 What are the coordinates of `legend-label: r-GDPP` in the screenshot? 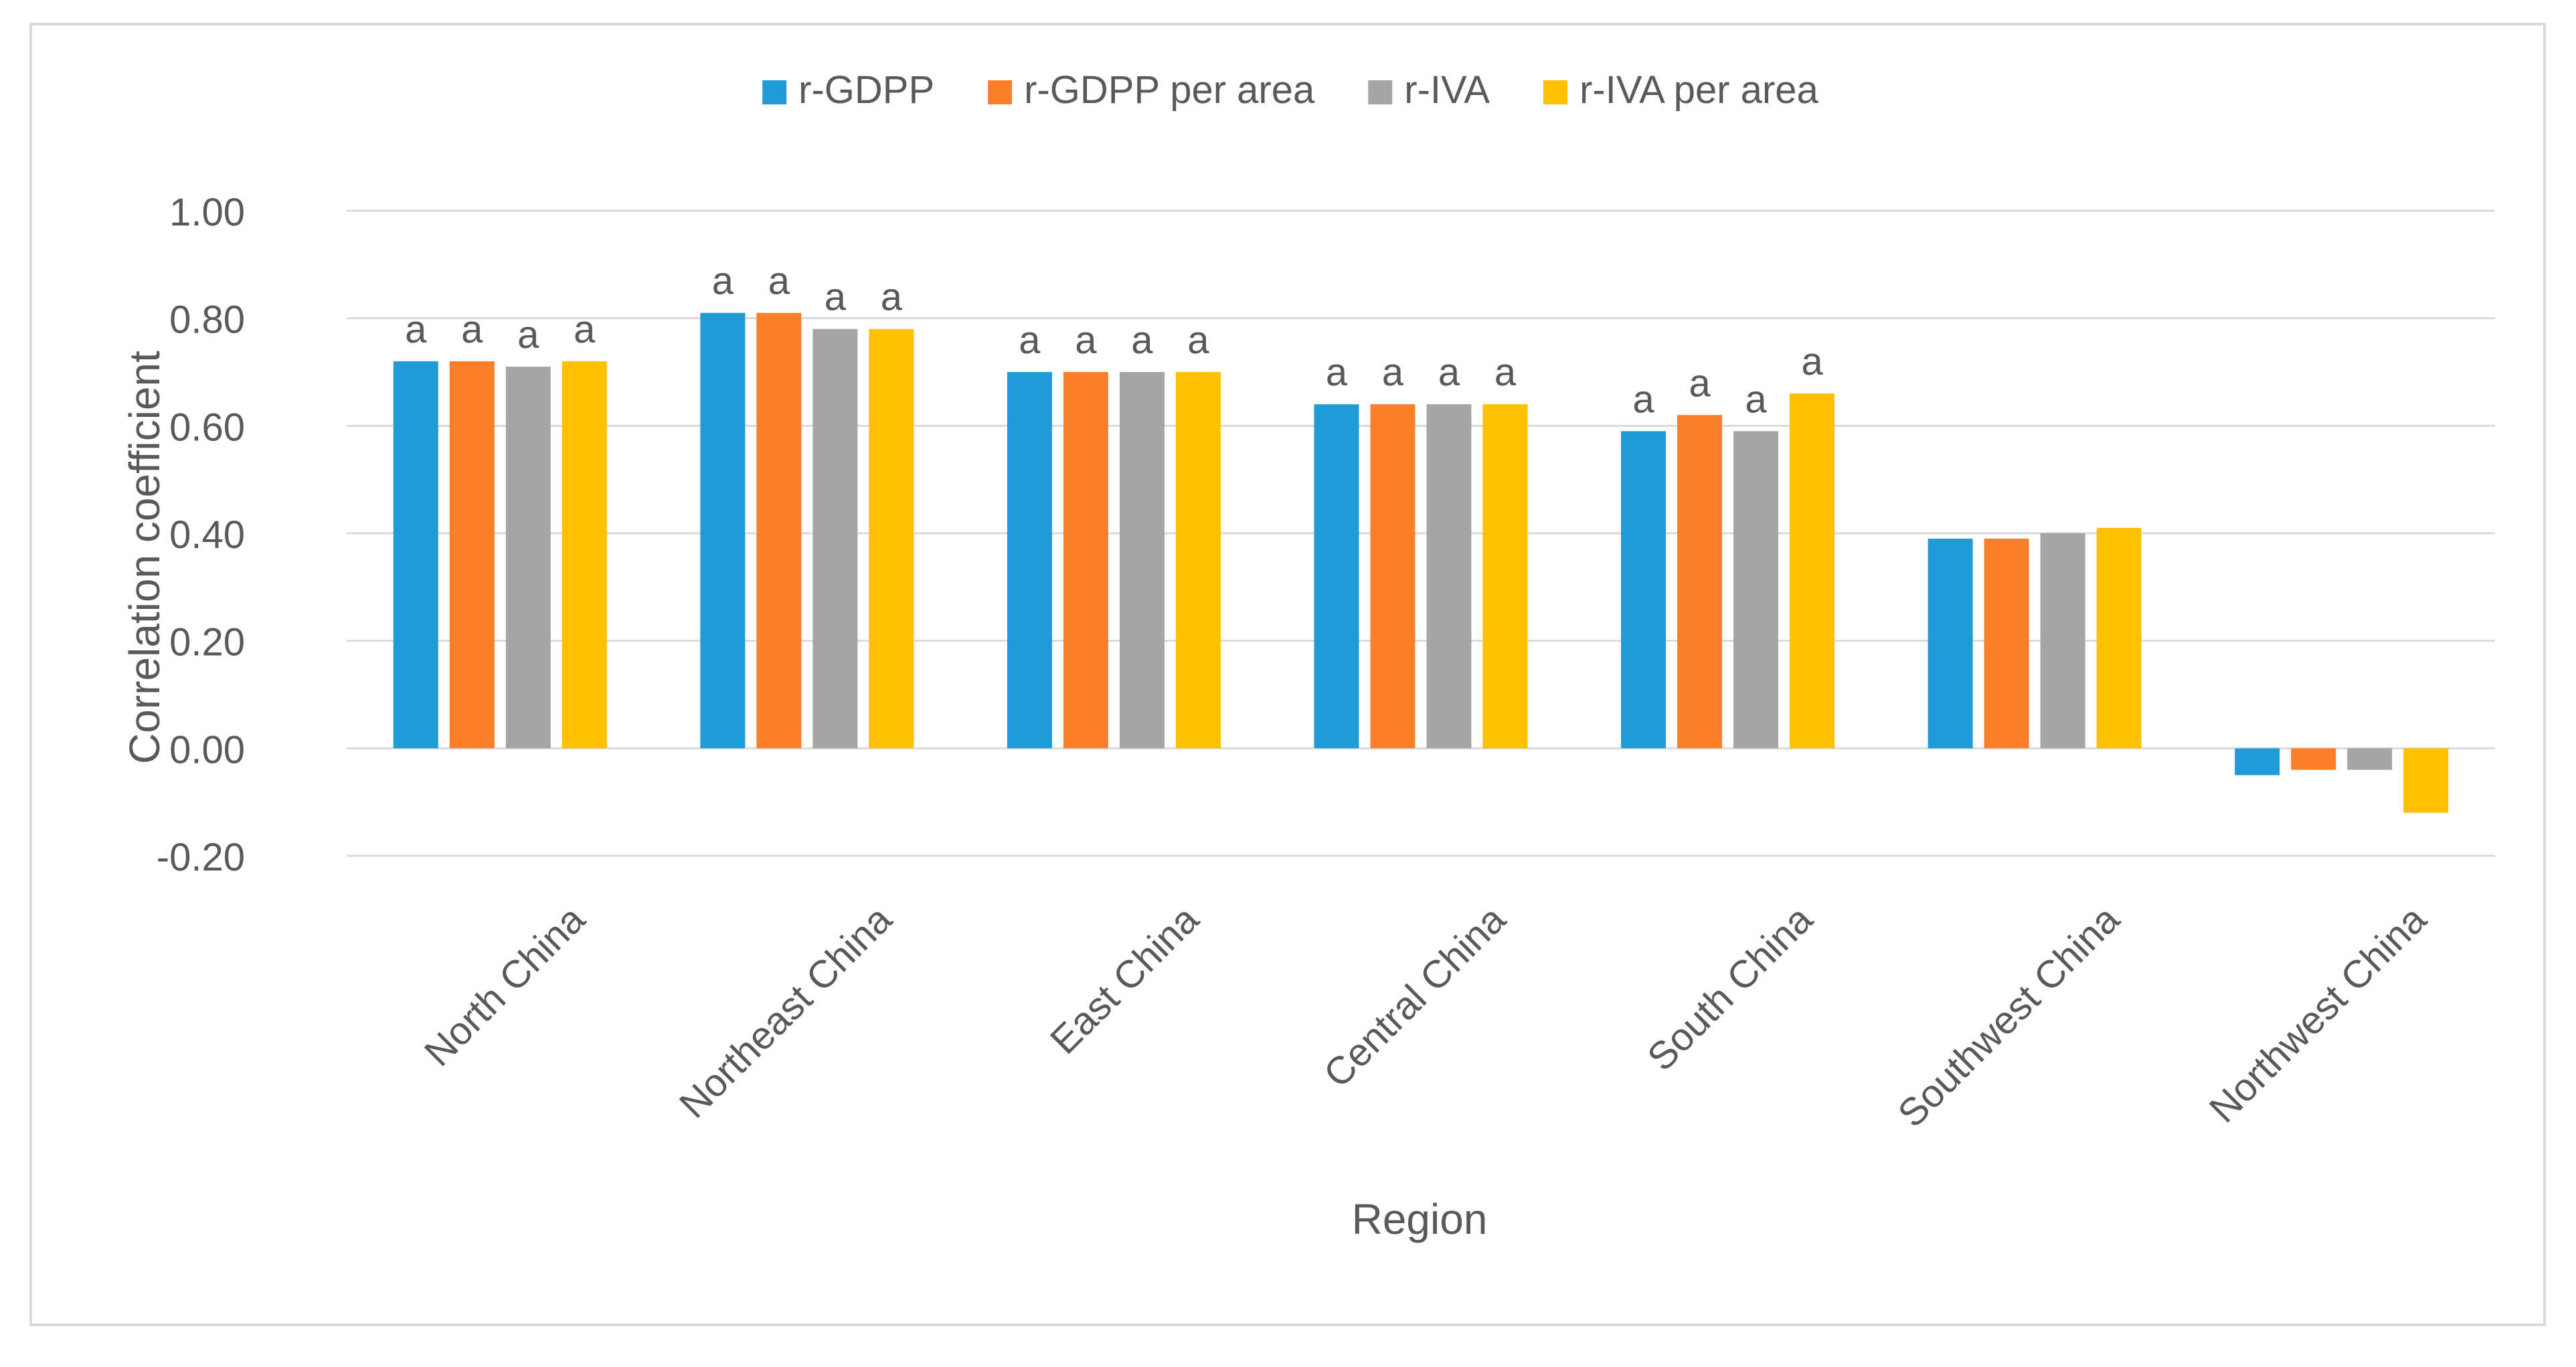 It's located at (866, 90).